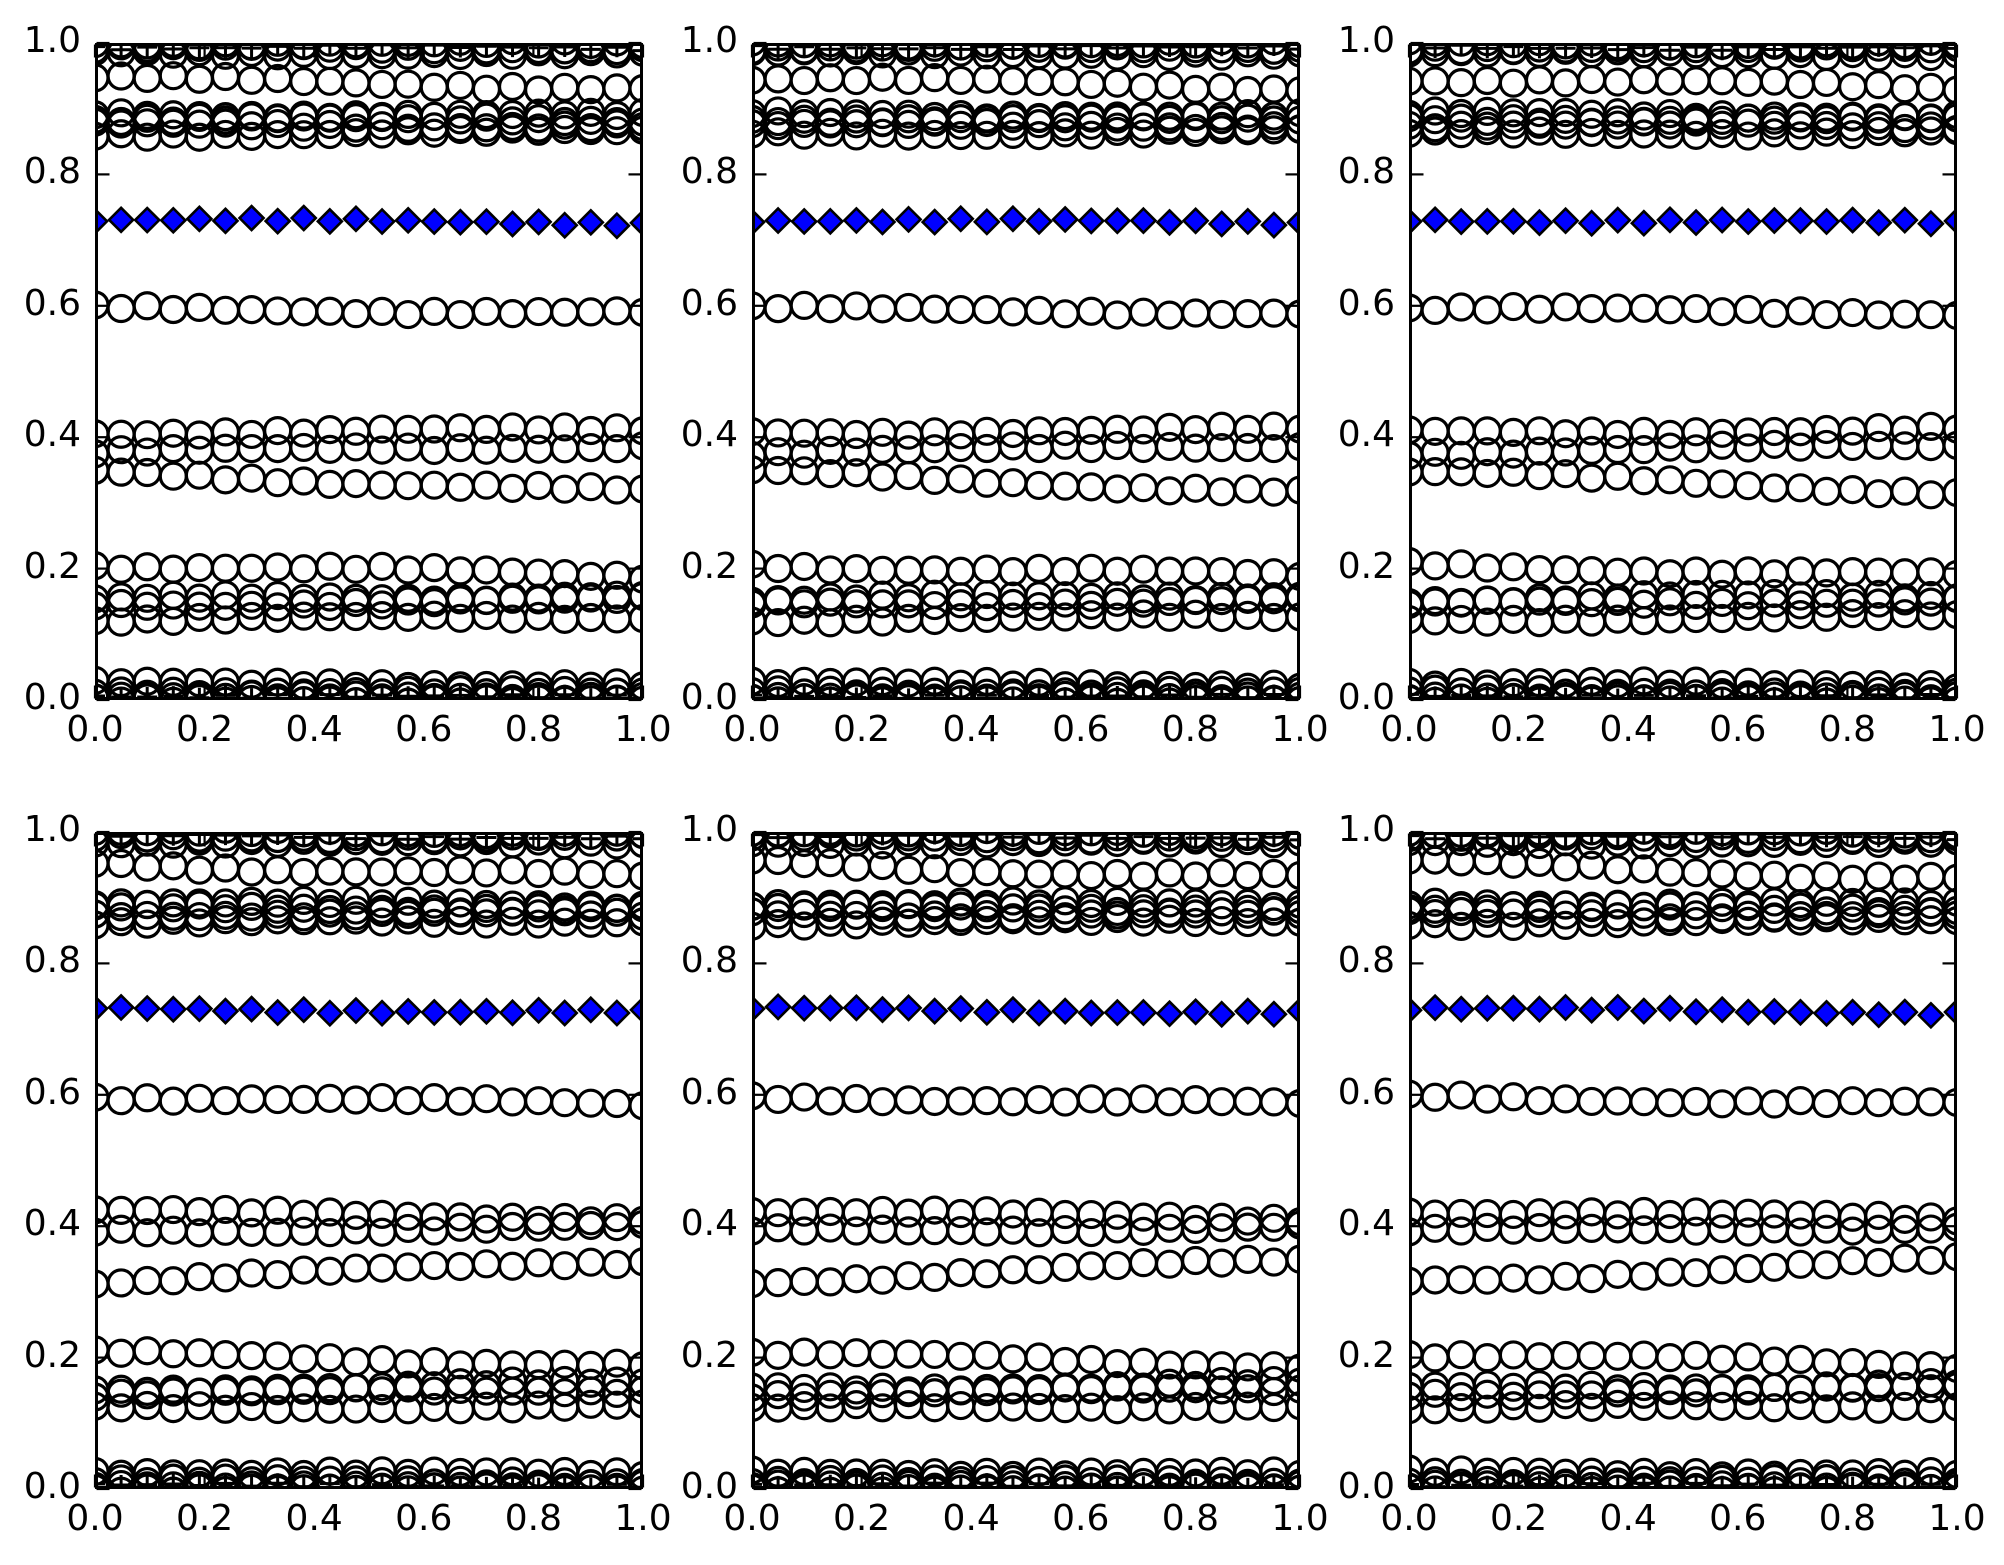 The image size is (2004, 1565). I want to click on marker-layer, so click(1683, 1160).